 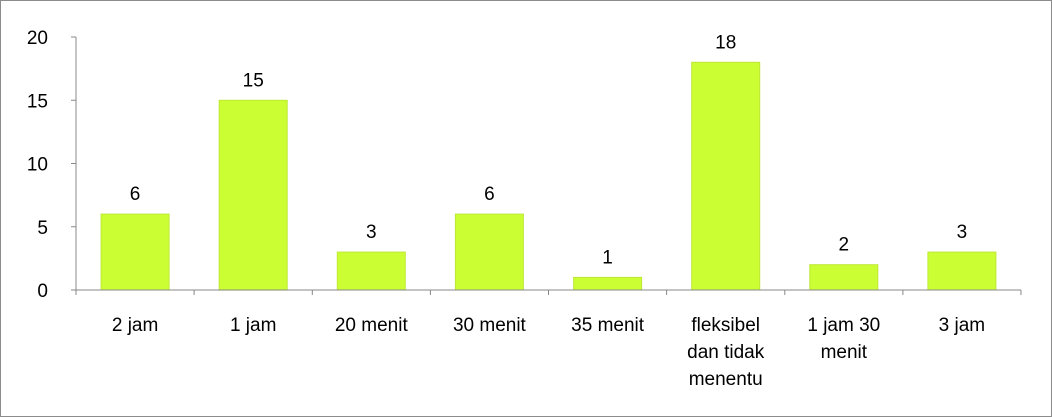 What do you see at coordinates (253, 80) in the screenshot?
I see `bar-data-label: 15` at bounding box center [253, 80].